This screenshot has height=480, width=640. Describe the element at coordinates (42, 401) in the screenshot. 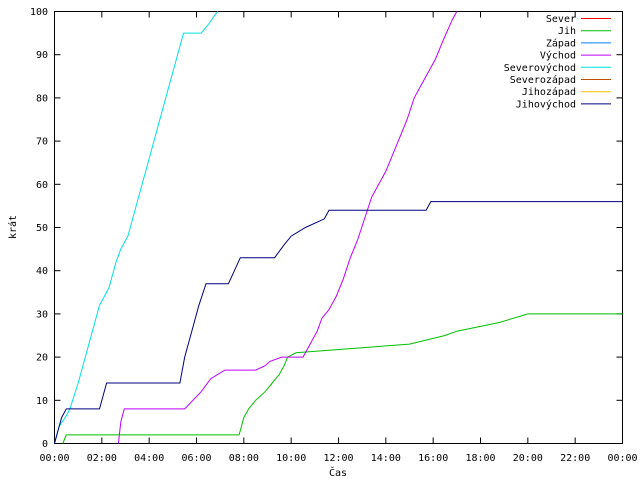

I see `y-tick-label: 10` at that location.